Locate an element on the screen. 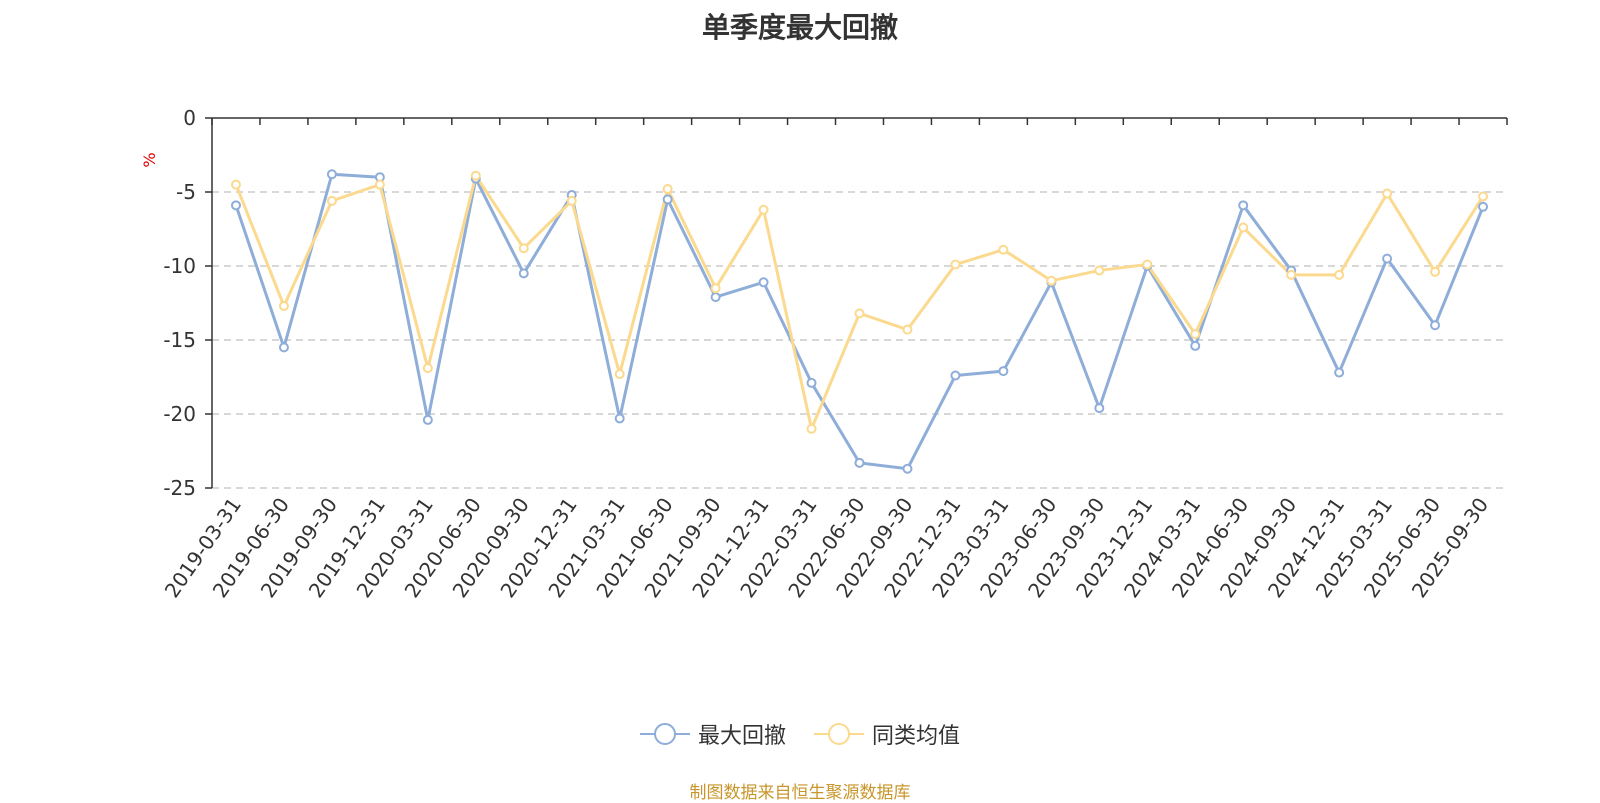  legend-item-max-drawdown: 最大回撤 is located at coordinates (712, 734).